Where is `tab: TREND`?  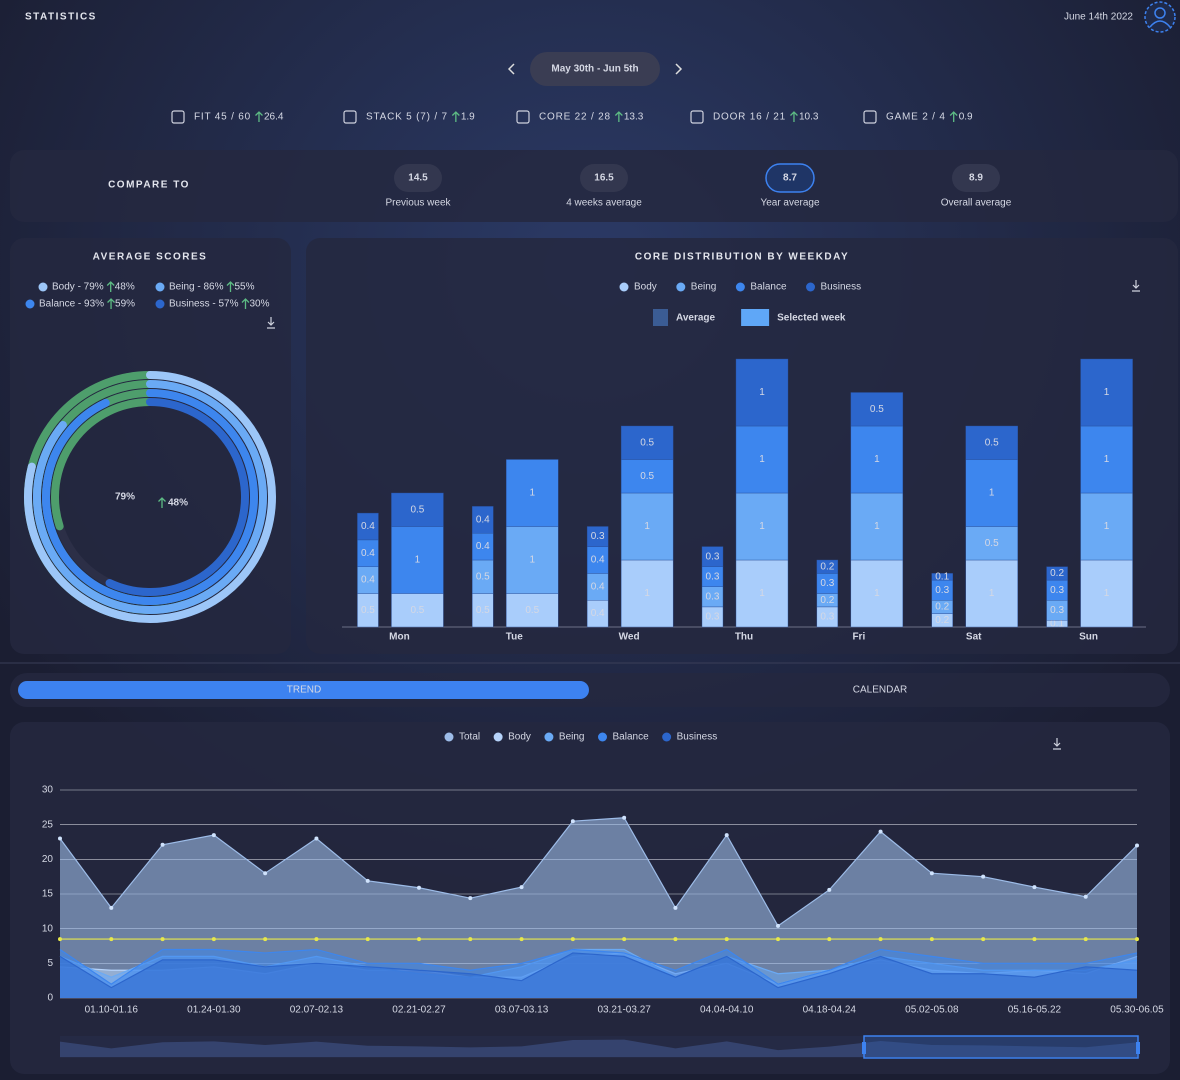 tab: TREND is located at coordinates (304, 690).